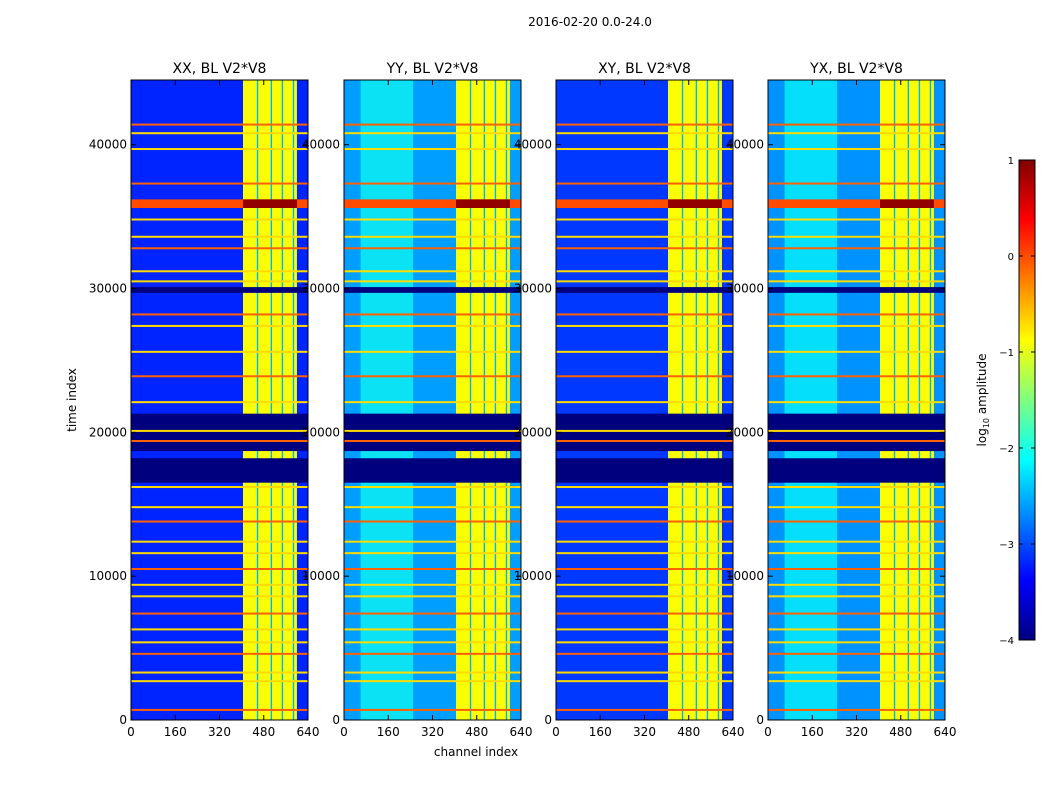 This screenshot has height=800, width=1050. I want to click on panel-title: XY, BL V2*V8, so click(644, 69).